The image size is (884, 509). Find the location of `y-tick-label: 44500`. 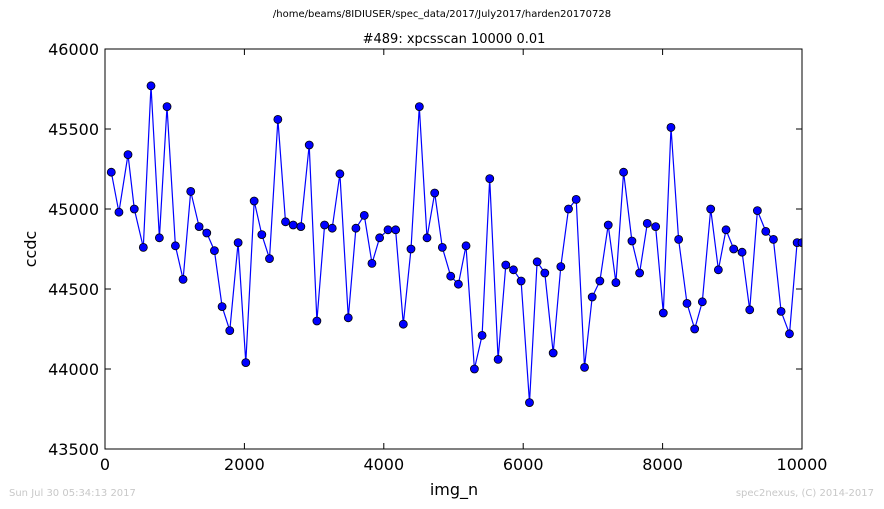

y-tick-label: 44500 is located at coordinates (73, 289).